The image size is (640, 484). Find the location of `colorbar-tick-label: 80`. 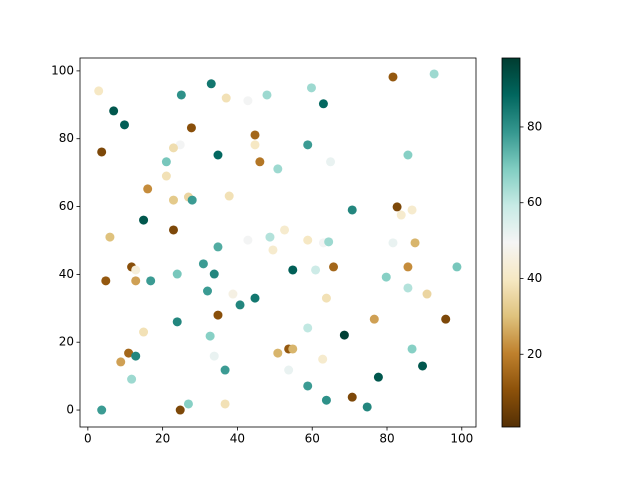

colorbar-tick-label: 80 is located at coordinates (534, 126).